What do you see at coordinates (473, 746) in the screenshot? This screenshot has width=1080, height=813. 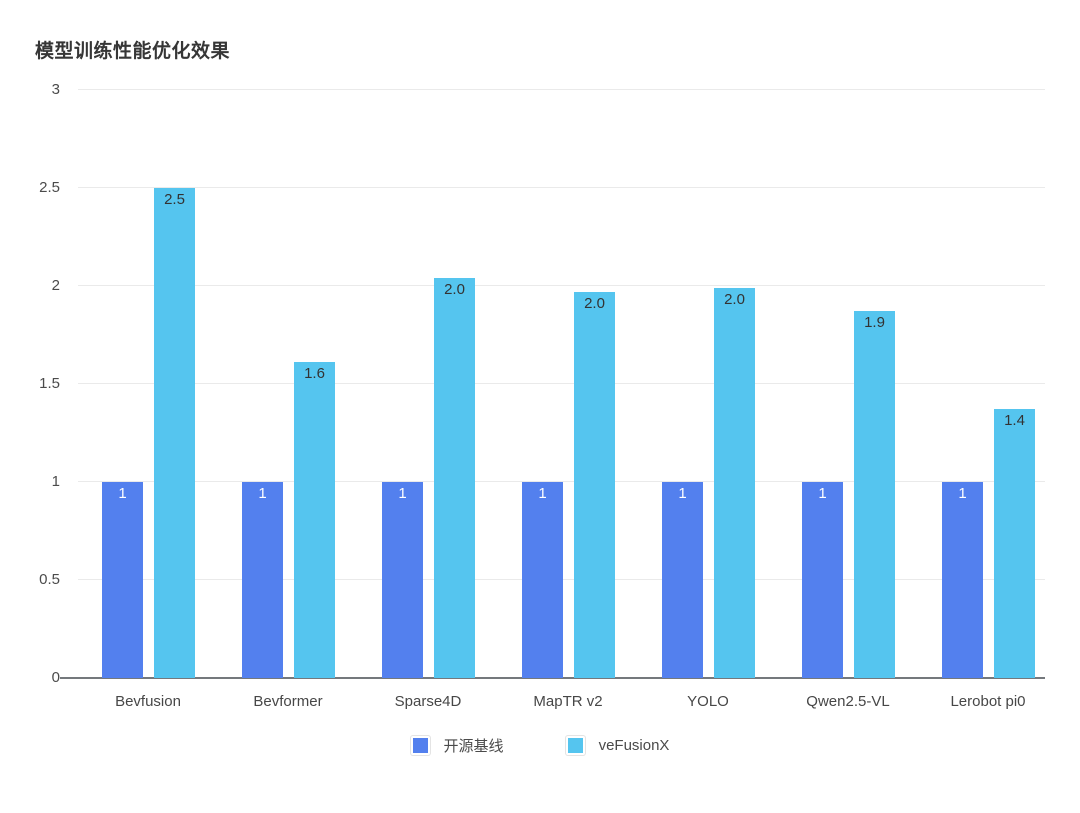 I see `legend-label: 开源基线` at bounding box center [473, 746].